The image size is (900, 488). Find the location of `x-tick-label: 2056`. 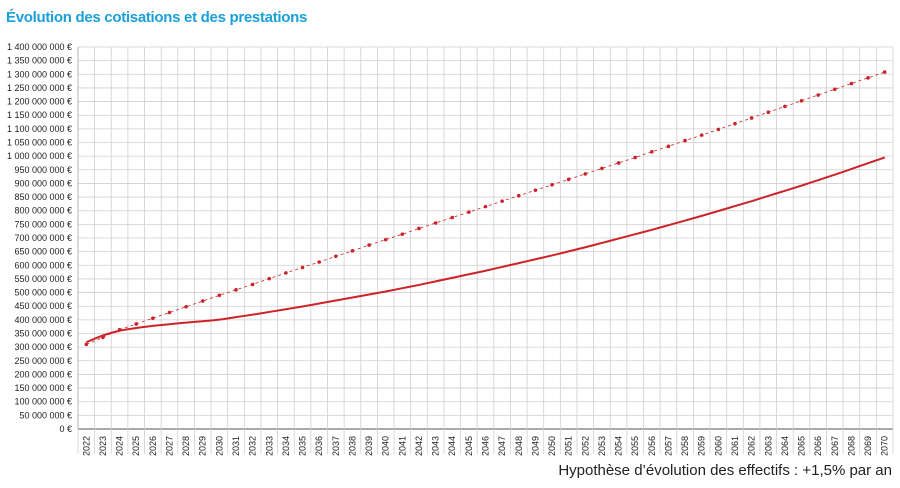

x-tick-label: 2056 is located at coordinates (652, 446).